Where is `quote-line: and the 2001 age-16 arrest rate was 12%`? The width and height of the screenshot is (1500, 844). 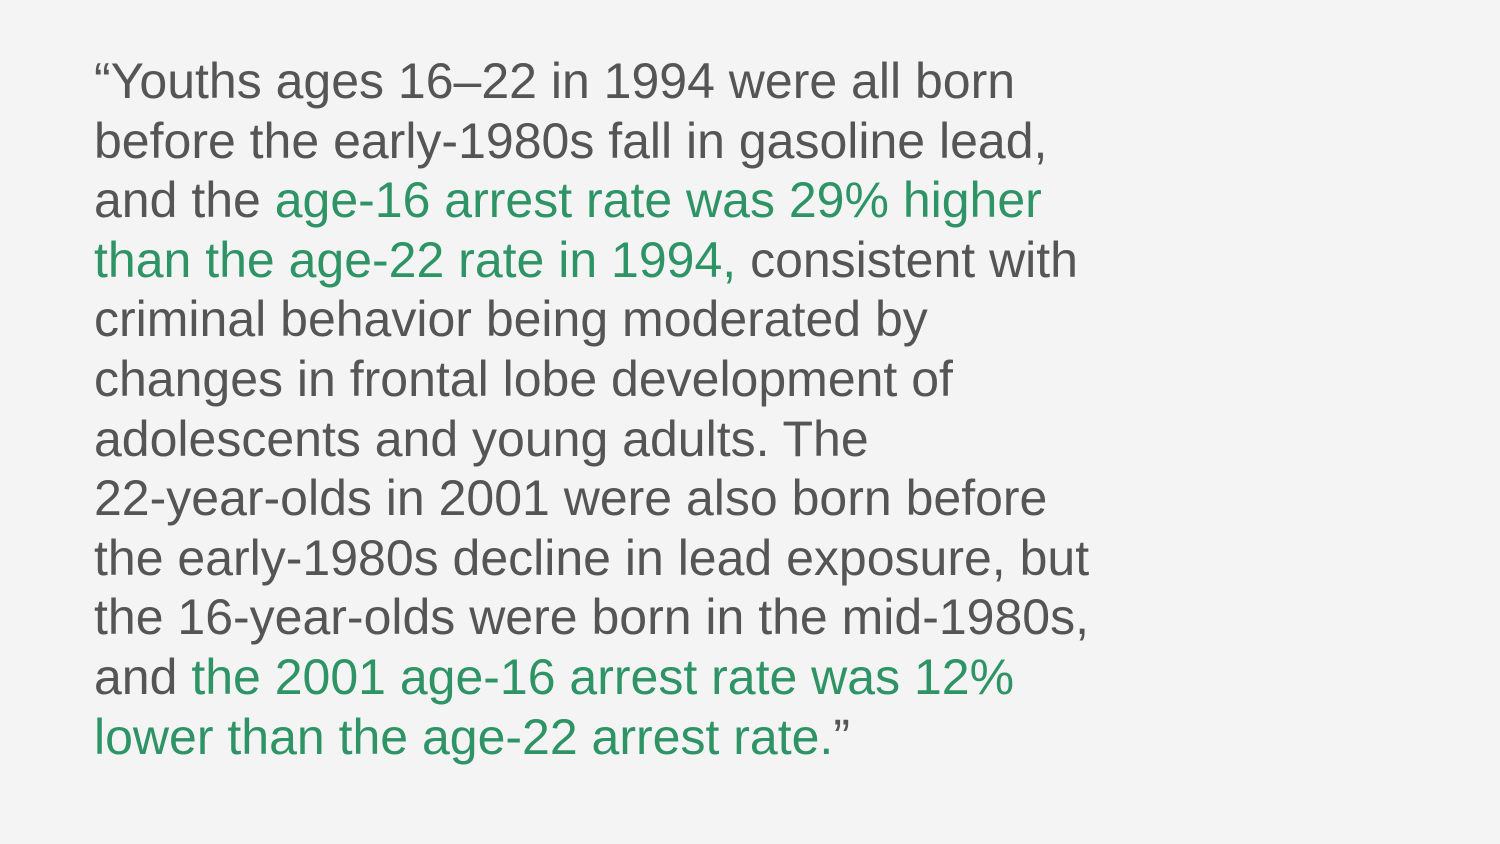 quote-line: and the 2001 age-16 arrest rate was 12% is located at coordinates (604, 678).